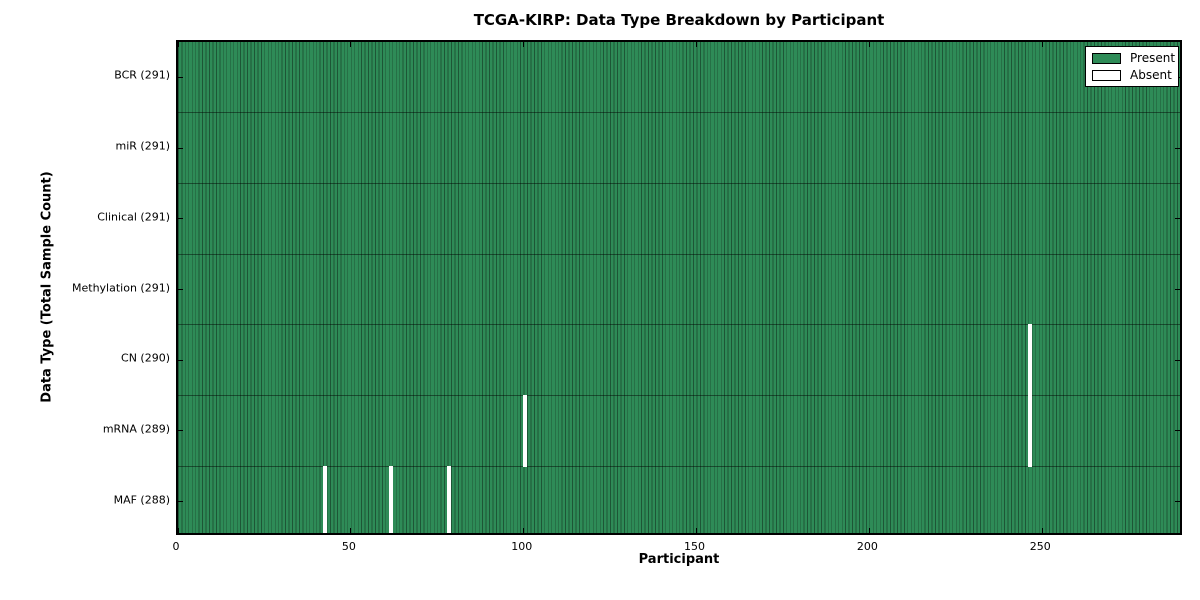 The width and height of the screenshot is (1200, 600). What do you see at coordinates (133, 217) in the screenshot?
I see `y-tick-label-Clinical: Clinical (291)` at bounding box center [133, 217].